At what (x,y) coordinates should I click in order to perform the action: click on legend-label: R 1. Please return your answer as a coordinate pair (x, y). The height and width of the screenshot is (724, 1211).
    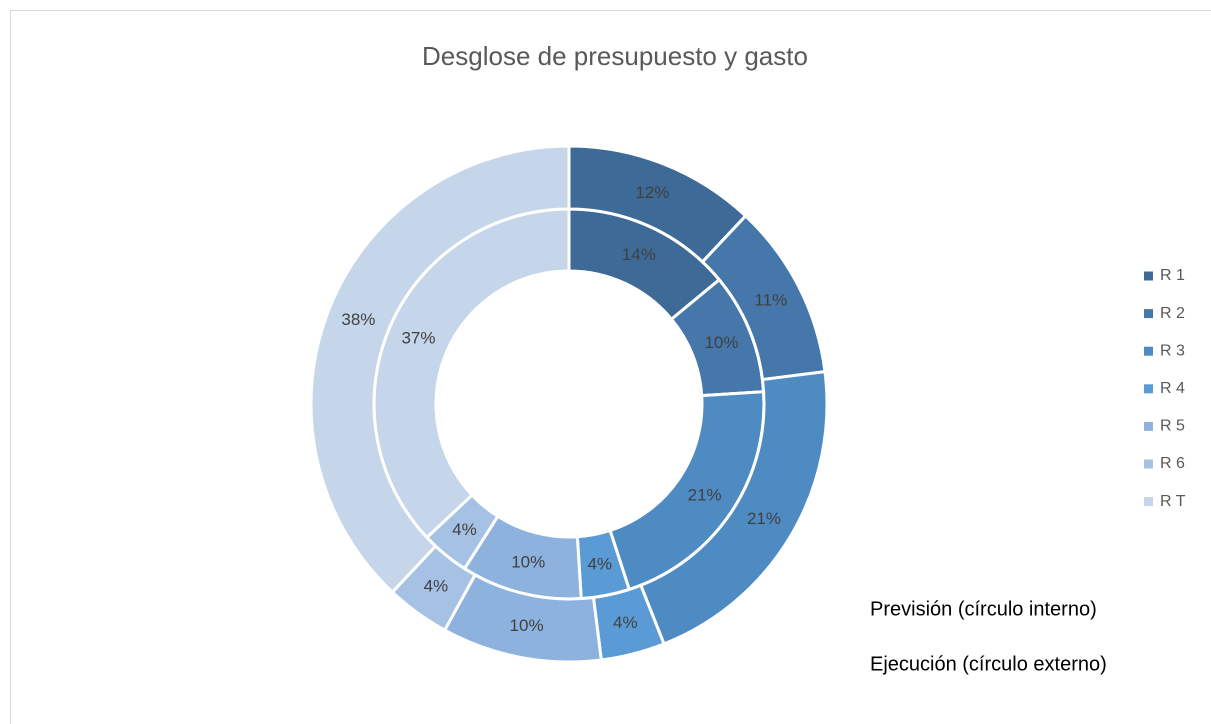
    Looking at the image, I should click on (1172, 275).